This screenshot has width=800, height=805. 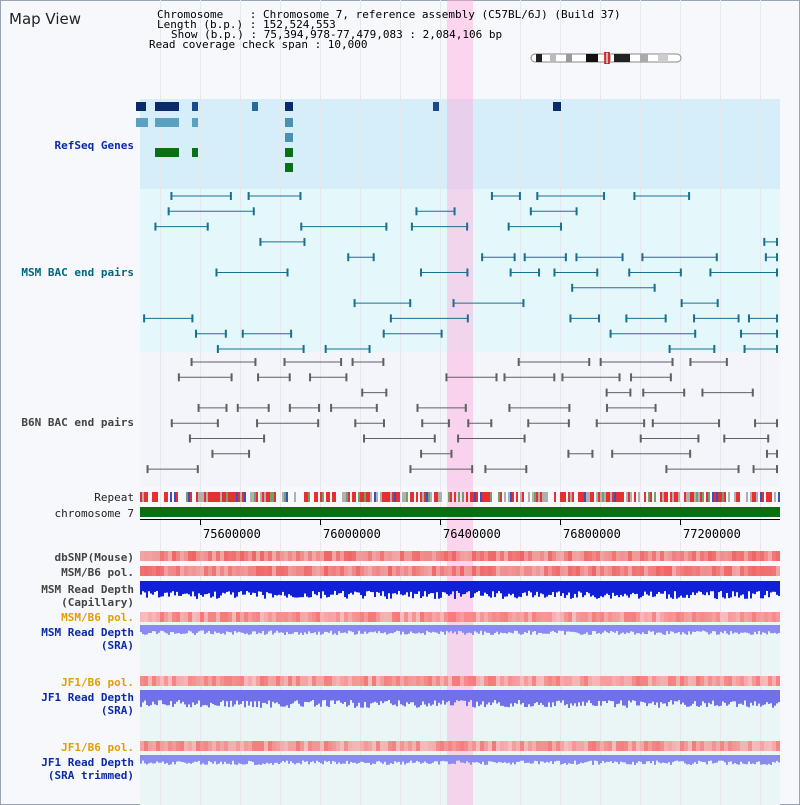 I want to click on gene-feature, so click(x=255, y=106).